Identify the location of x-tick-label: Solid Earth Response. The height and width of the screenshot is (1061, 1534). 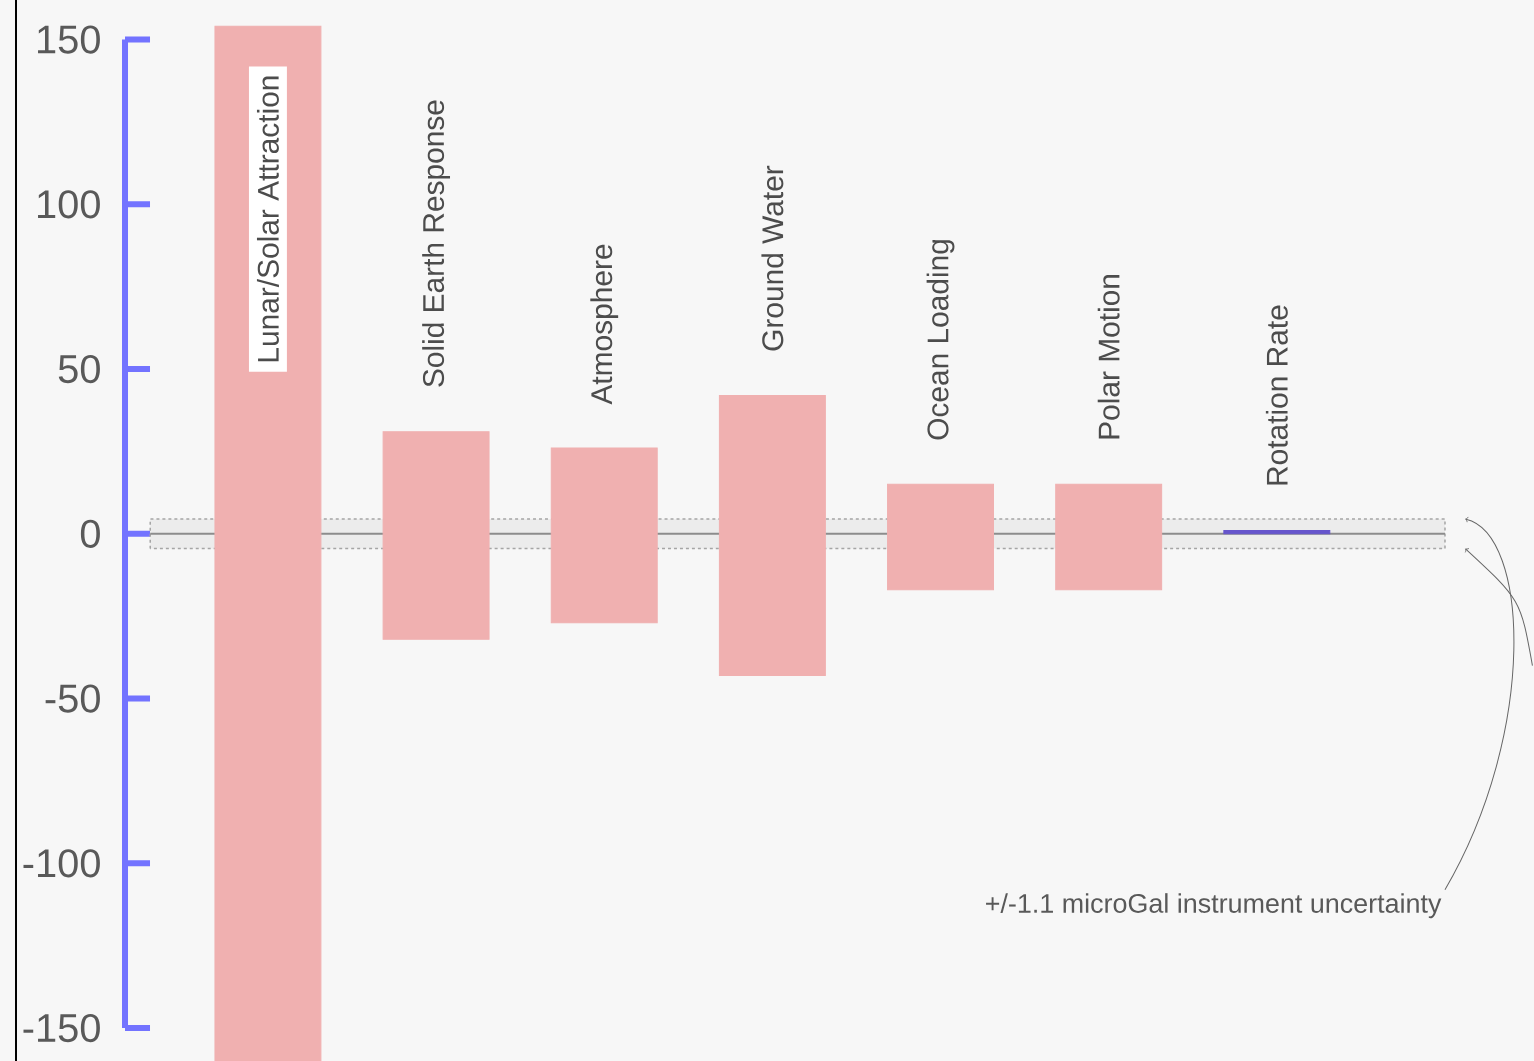
(436, 243).